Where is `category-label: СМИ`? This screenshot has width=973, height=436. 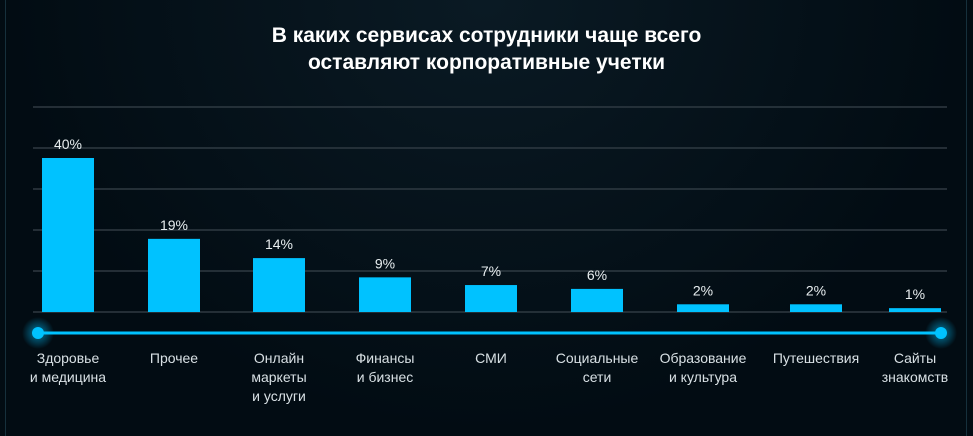 category-label: СМИ is located at coordinates (491, 358).